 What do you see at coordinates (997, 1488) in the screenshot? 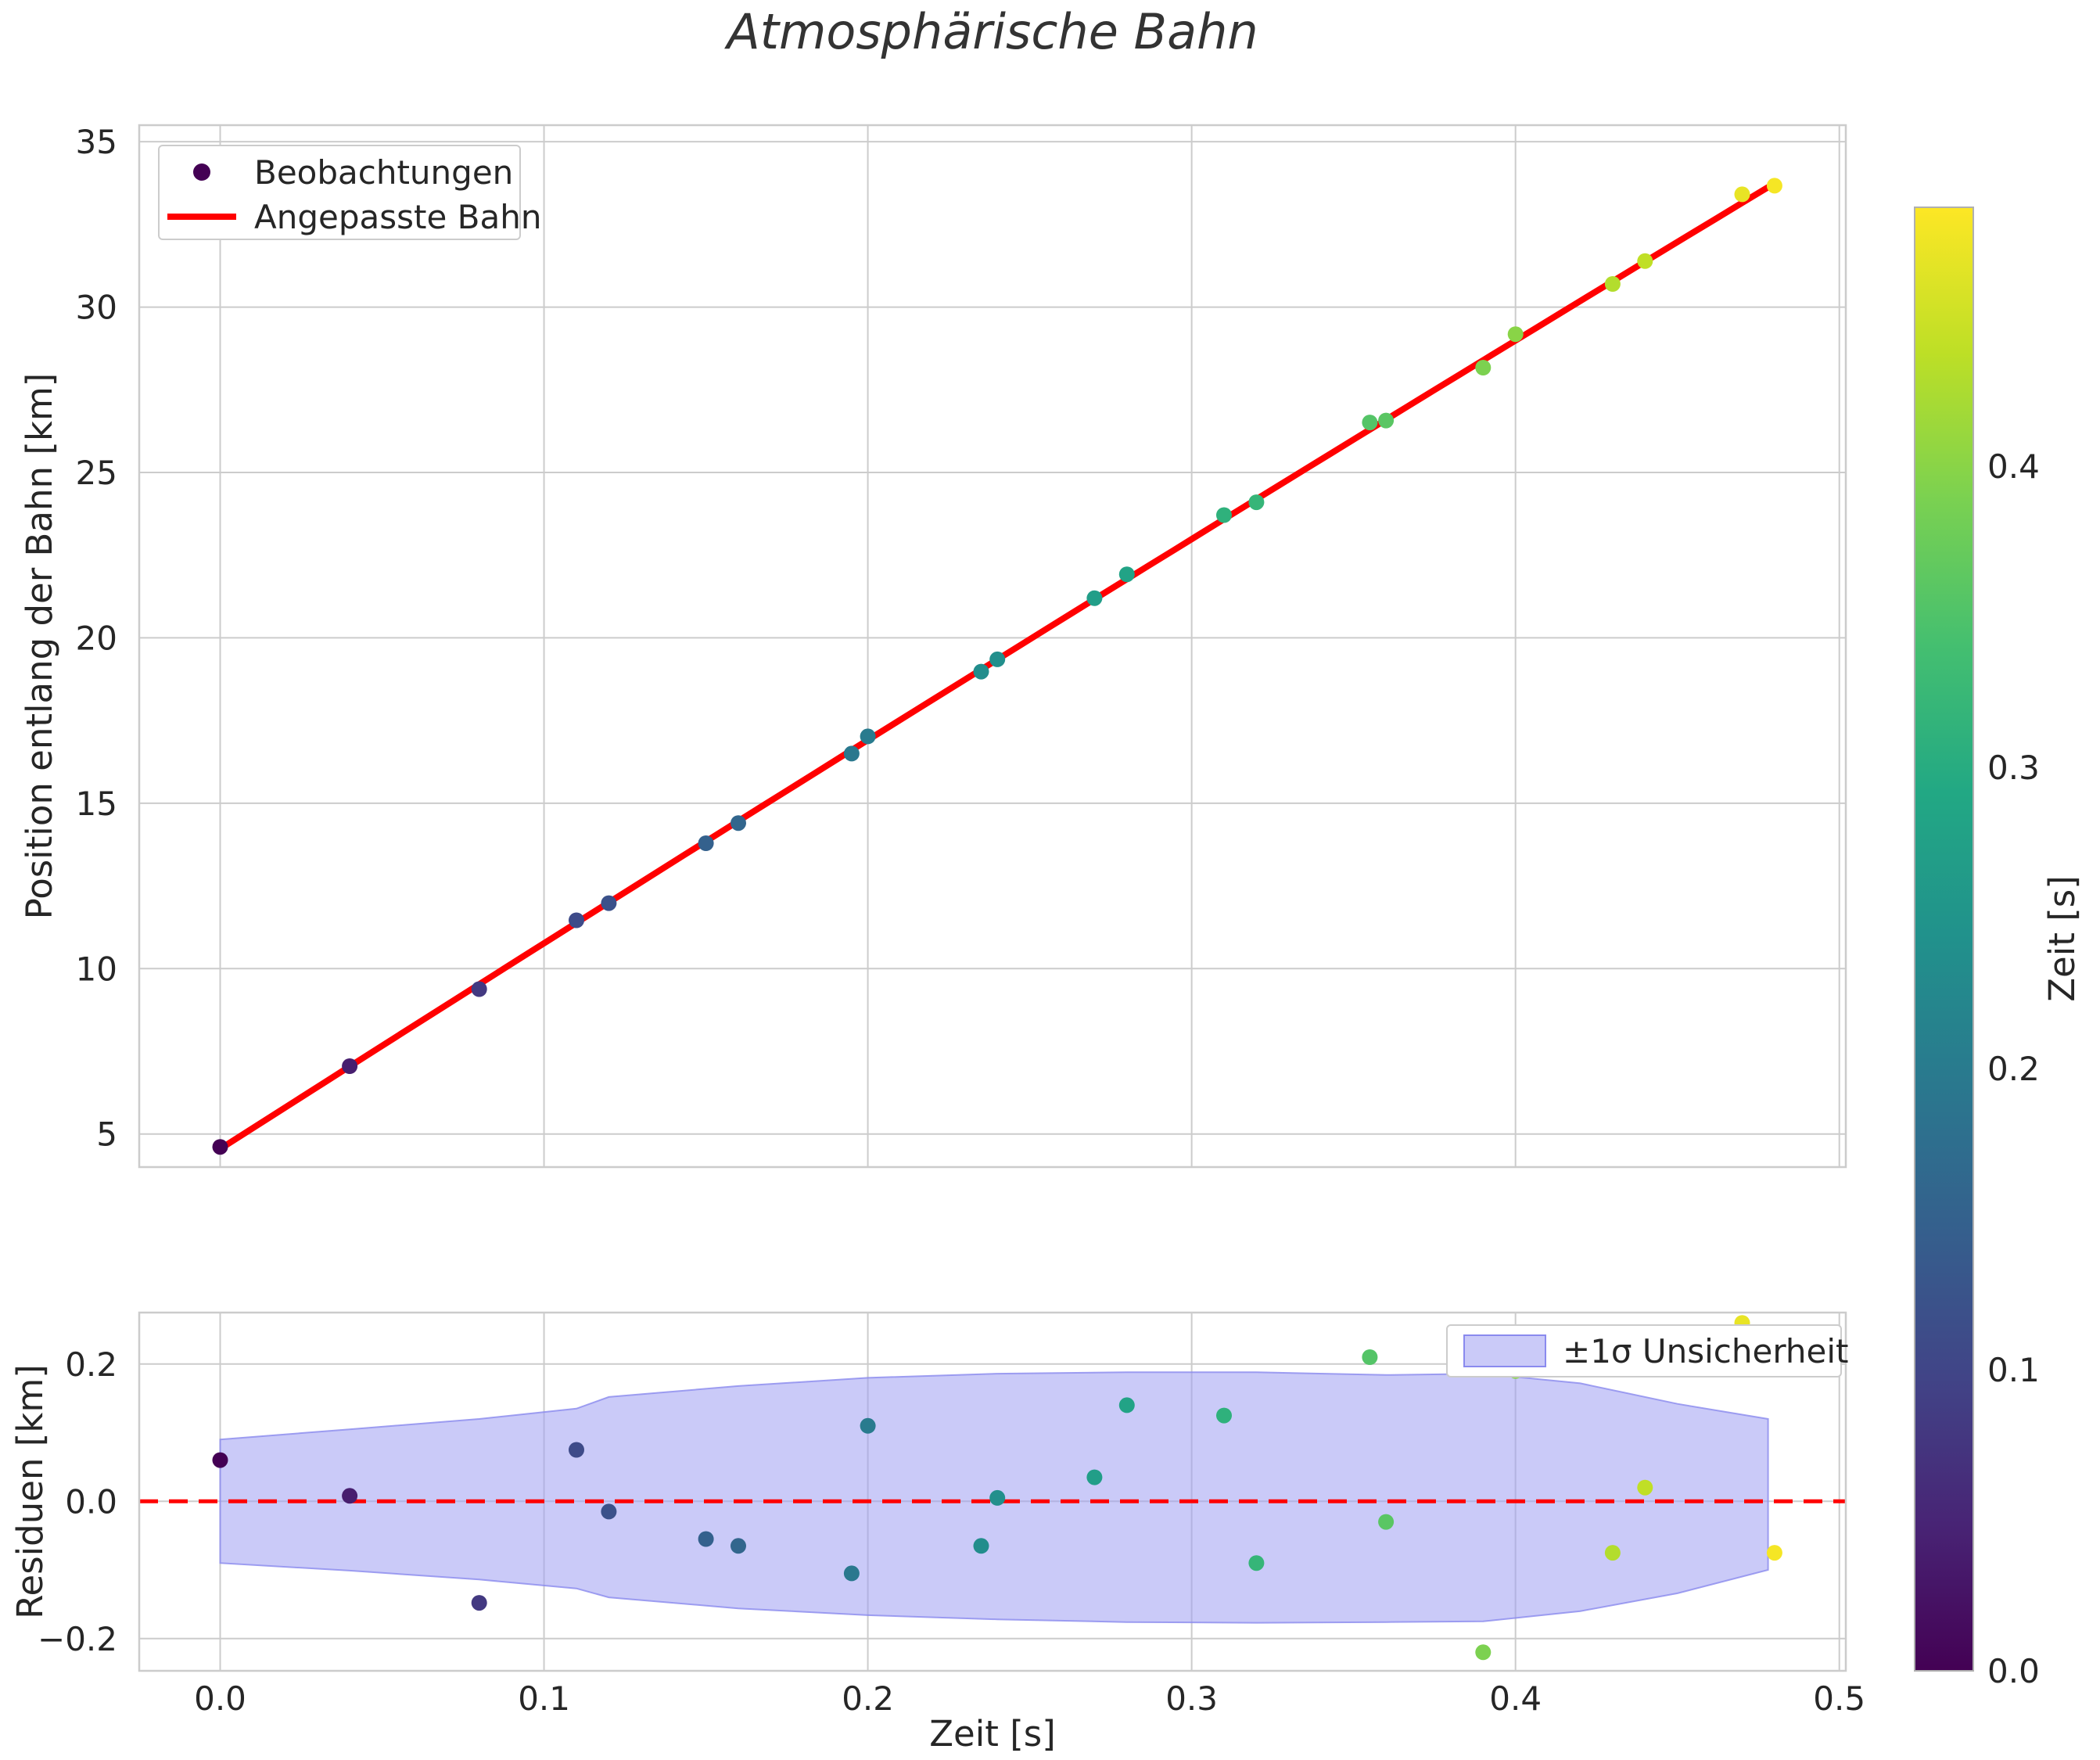
I see `residuals-scatter` at bounding box center [997, 1488].